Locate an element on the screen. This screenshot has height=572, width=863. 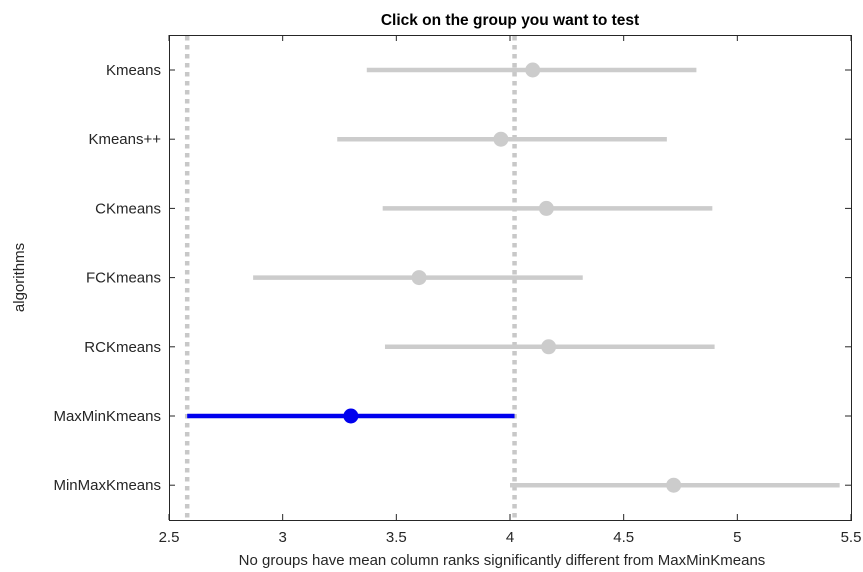
y-tick-label: RCKmeans is located at coordinates (122, 347).